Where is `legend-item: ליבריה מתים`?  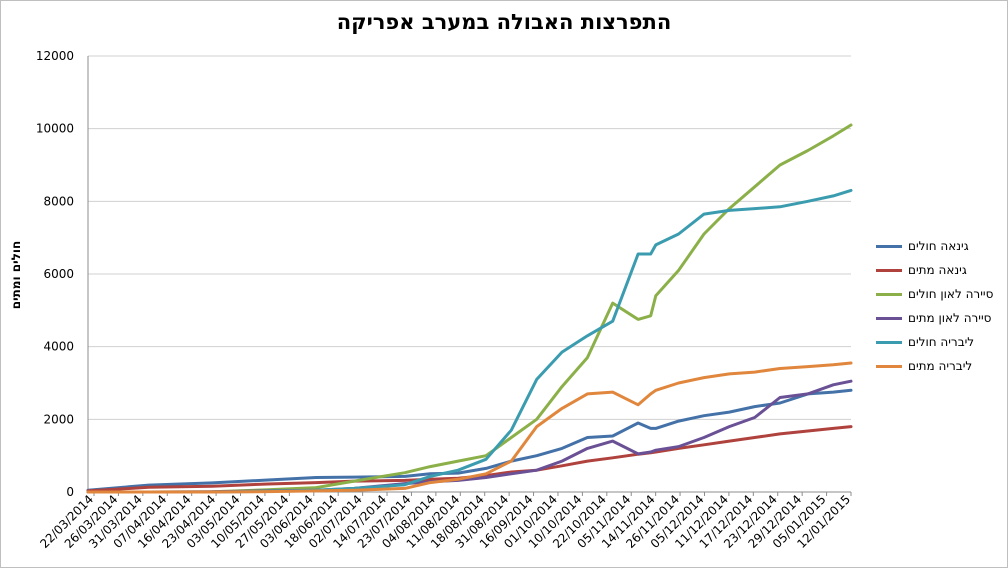 legend-item: ליבריה מתים is located at coordinates (940, 366).